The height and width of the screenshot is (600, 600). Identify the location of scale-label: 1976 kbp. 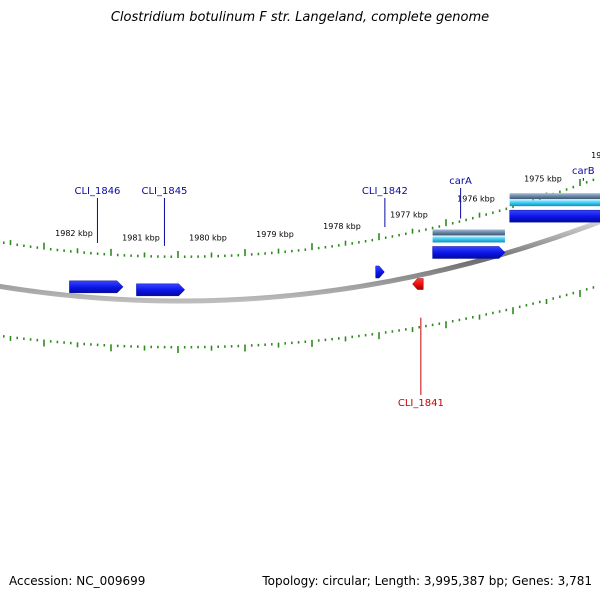
(476, 199).